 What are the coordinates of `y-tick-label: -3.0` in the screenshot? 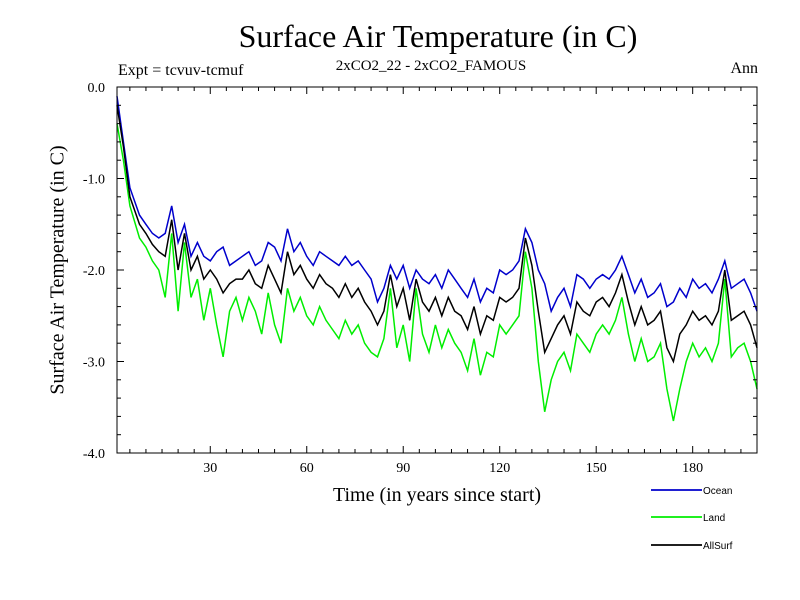 It's located at (94, 363).